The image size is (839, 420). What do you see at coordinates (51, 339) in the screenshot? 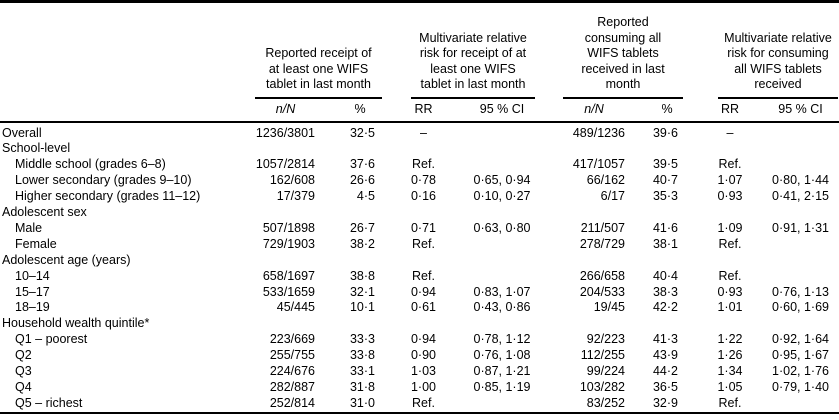
I see `row-label: Q1 – poorest` at bounding box center [51, 339].